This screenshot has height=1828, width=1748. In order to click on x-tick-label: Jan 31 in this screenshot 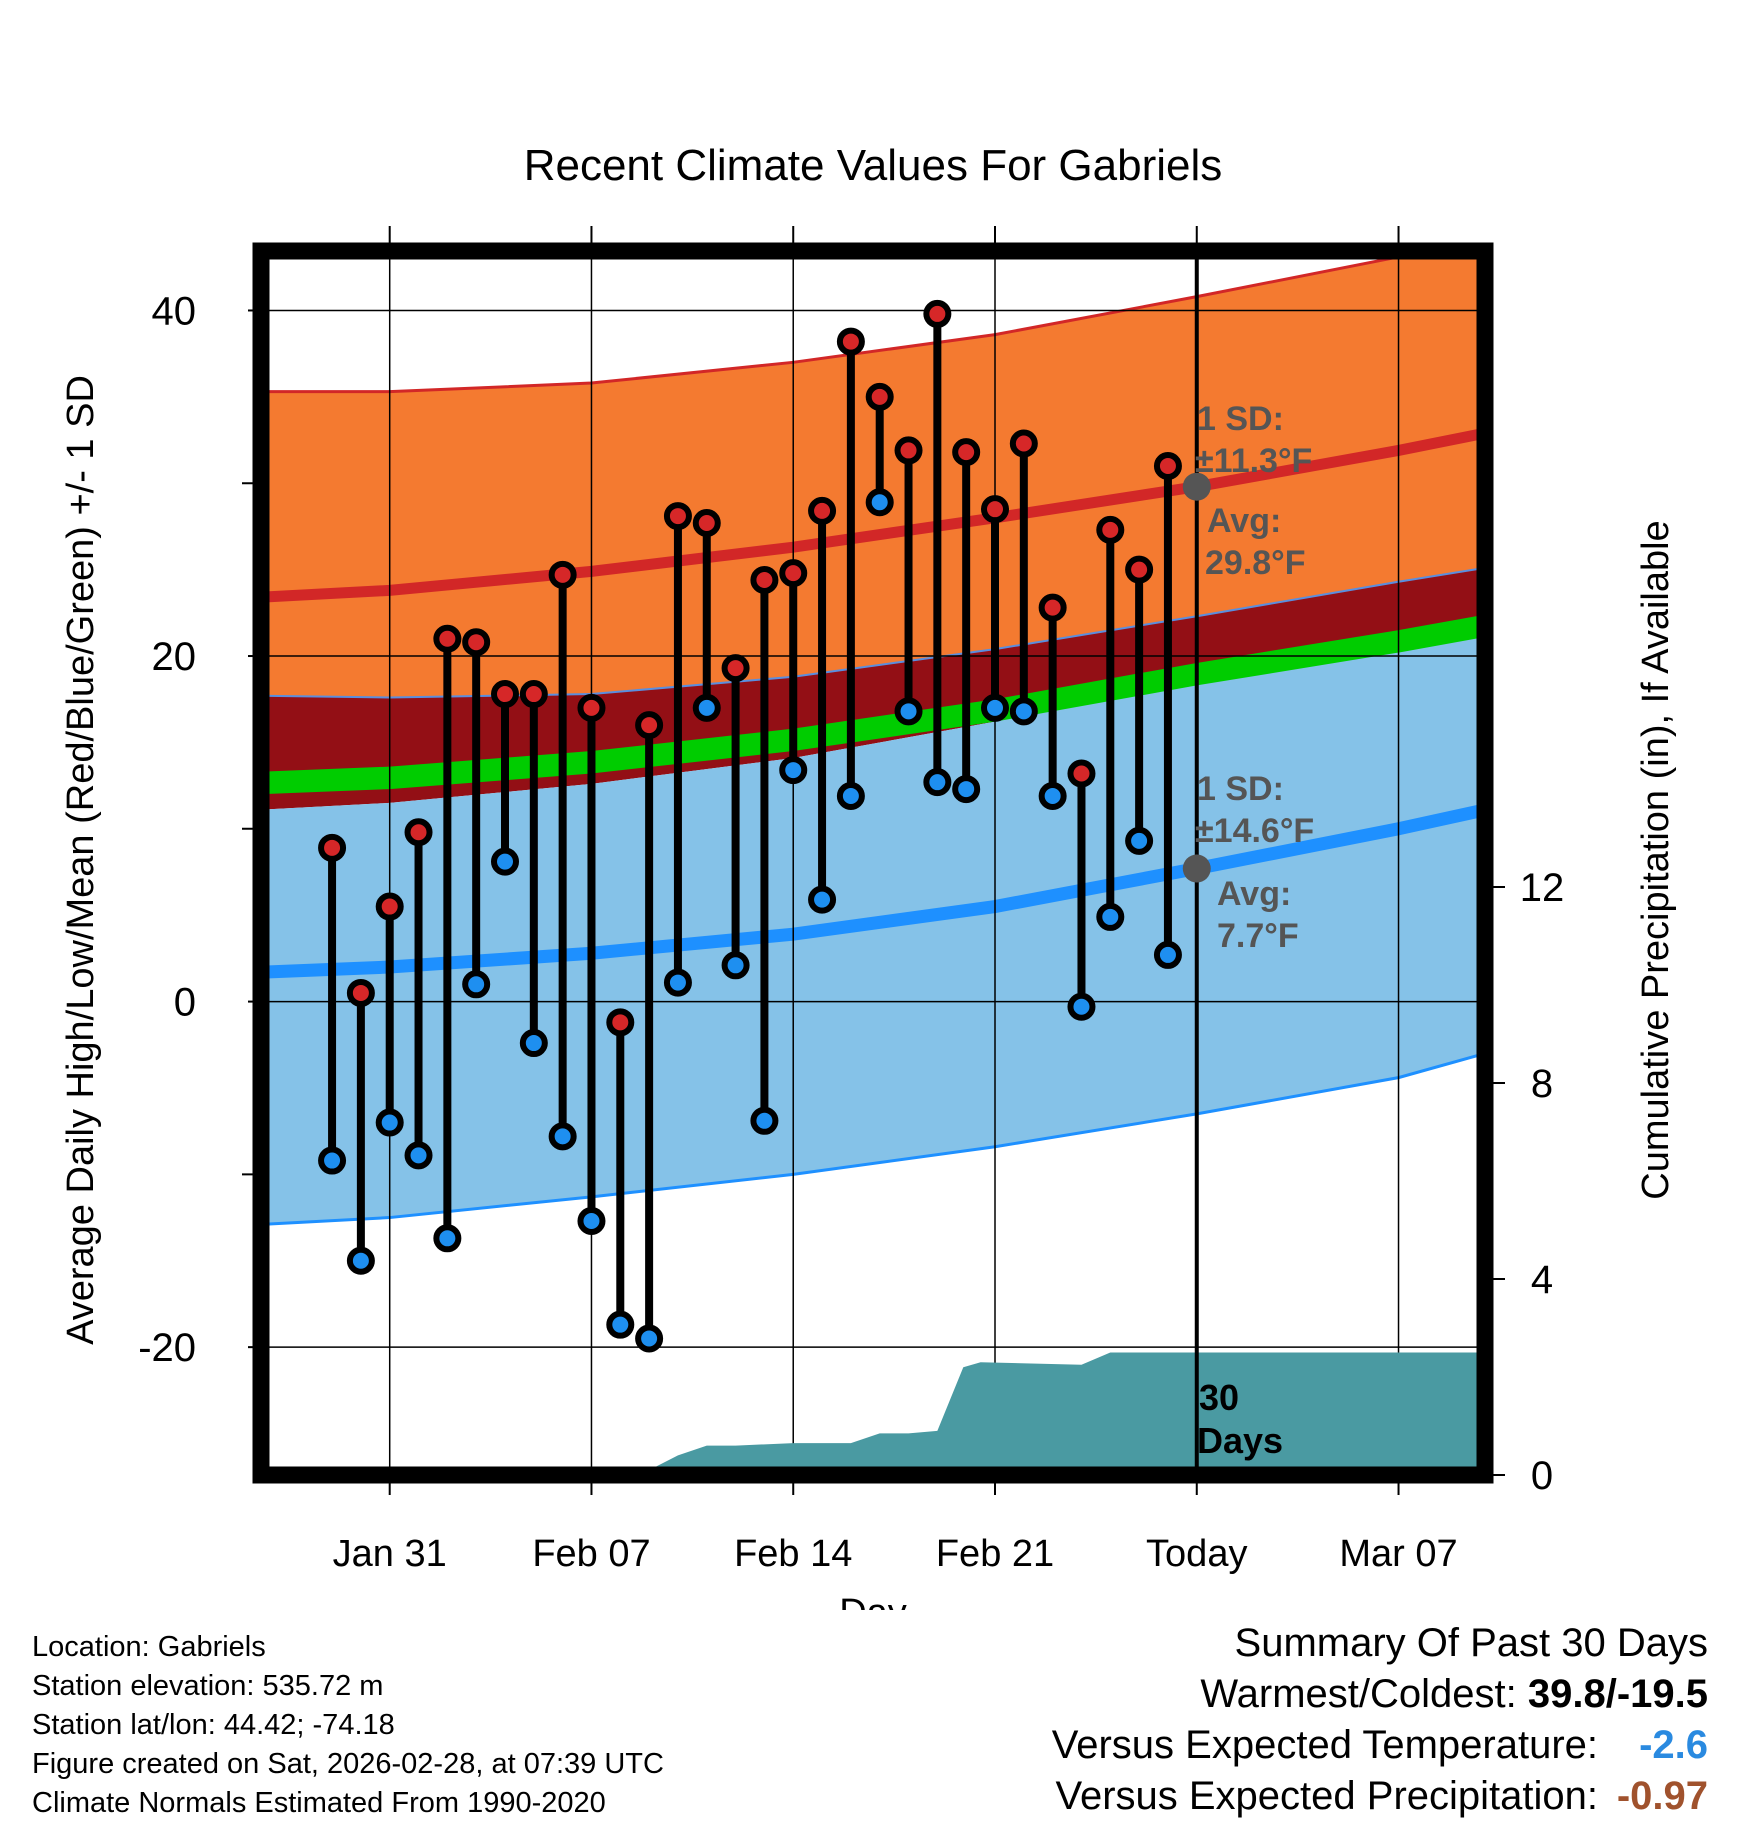, I will do `click(390, 1554)`.